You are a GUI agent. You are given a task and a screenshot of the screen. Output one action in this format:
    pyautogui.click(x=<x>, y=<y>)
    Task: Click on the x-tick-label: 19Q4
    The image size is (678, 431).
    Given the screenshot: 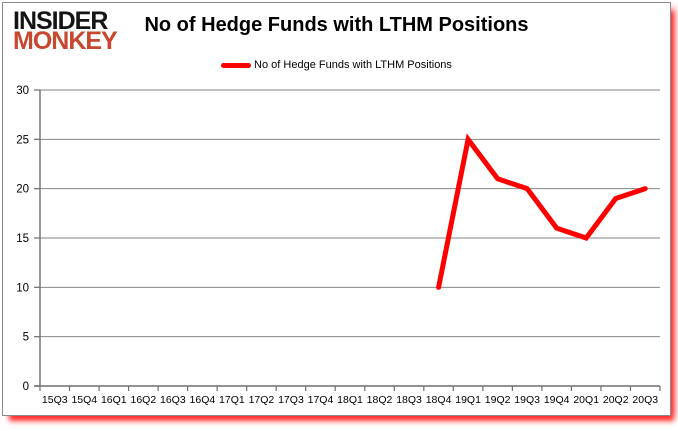 What is the action you would take?
    pyautogui.click(x=557, y=400)
    